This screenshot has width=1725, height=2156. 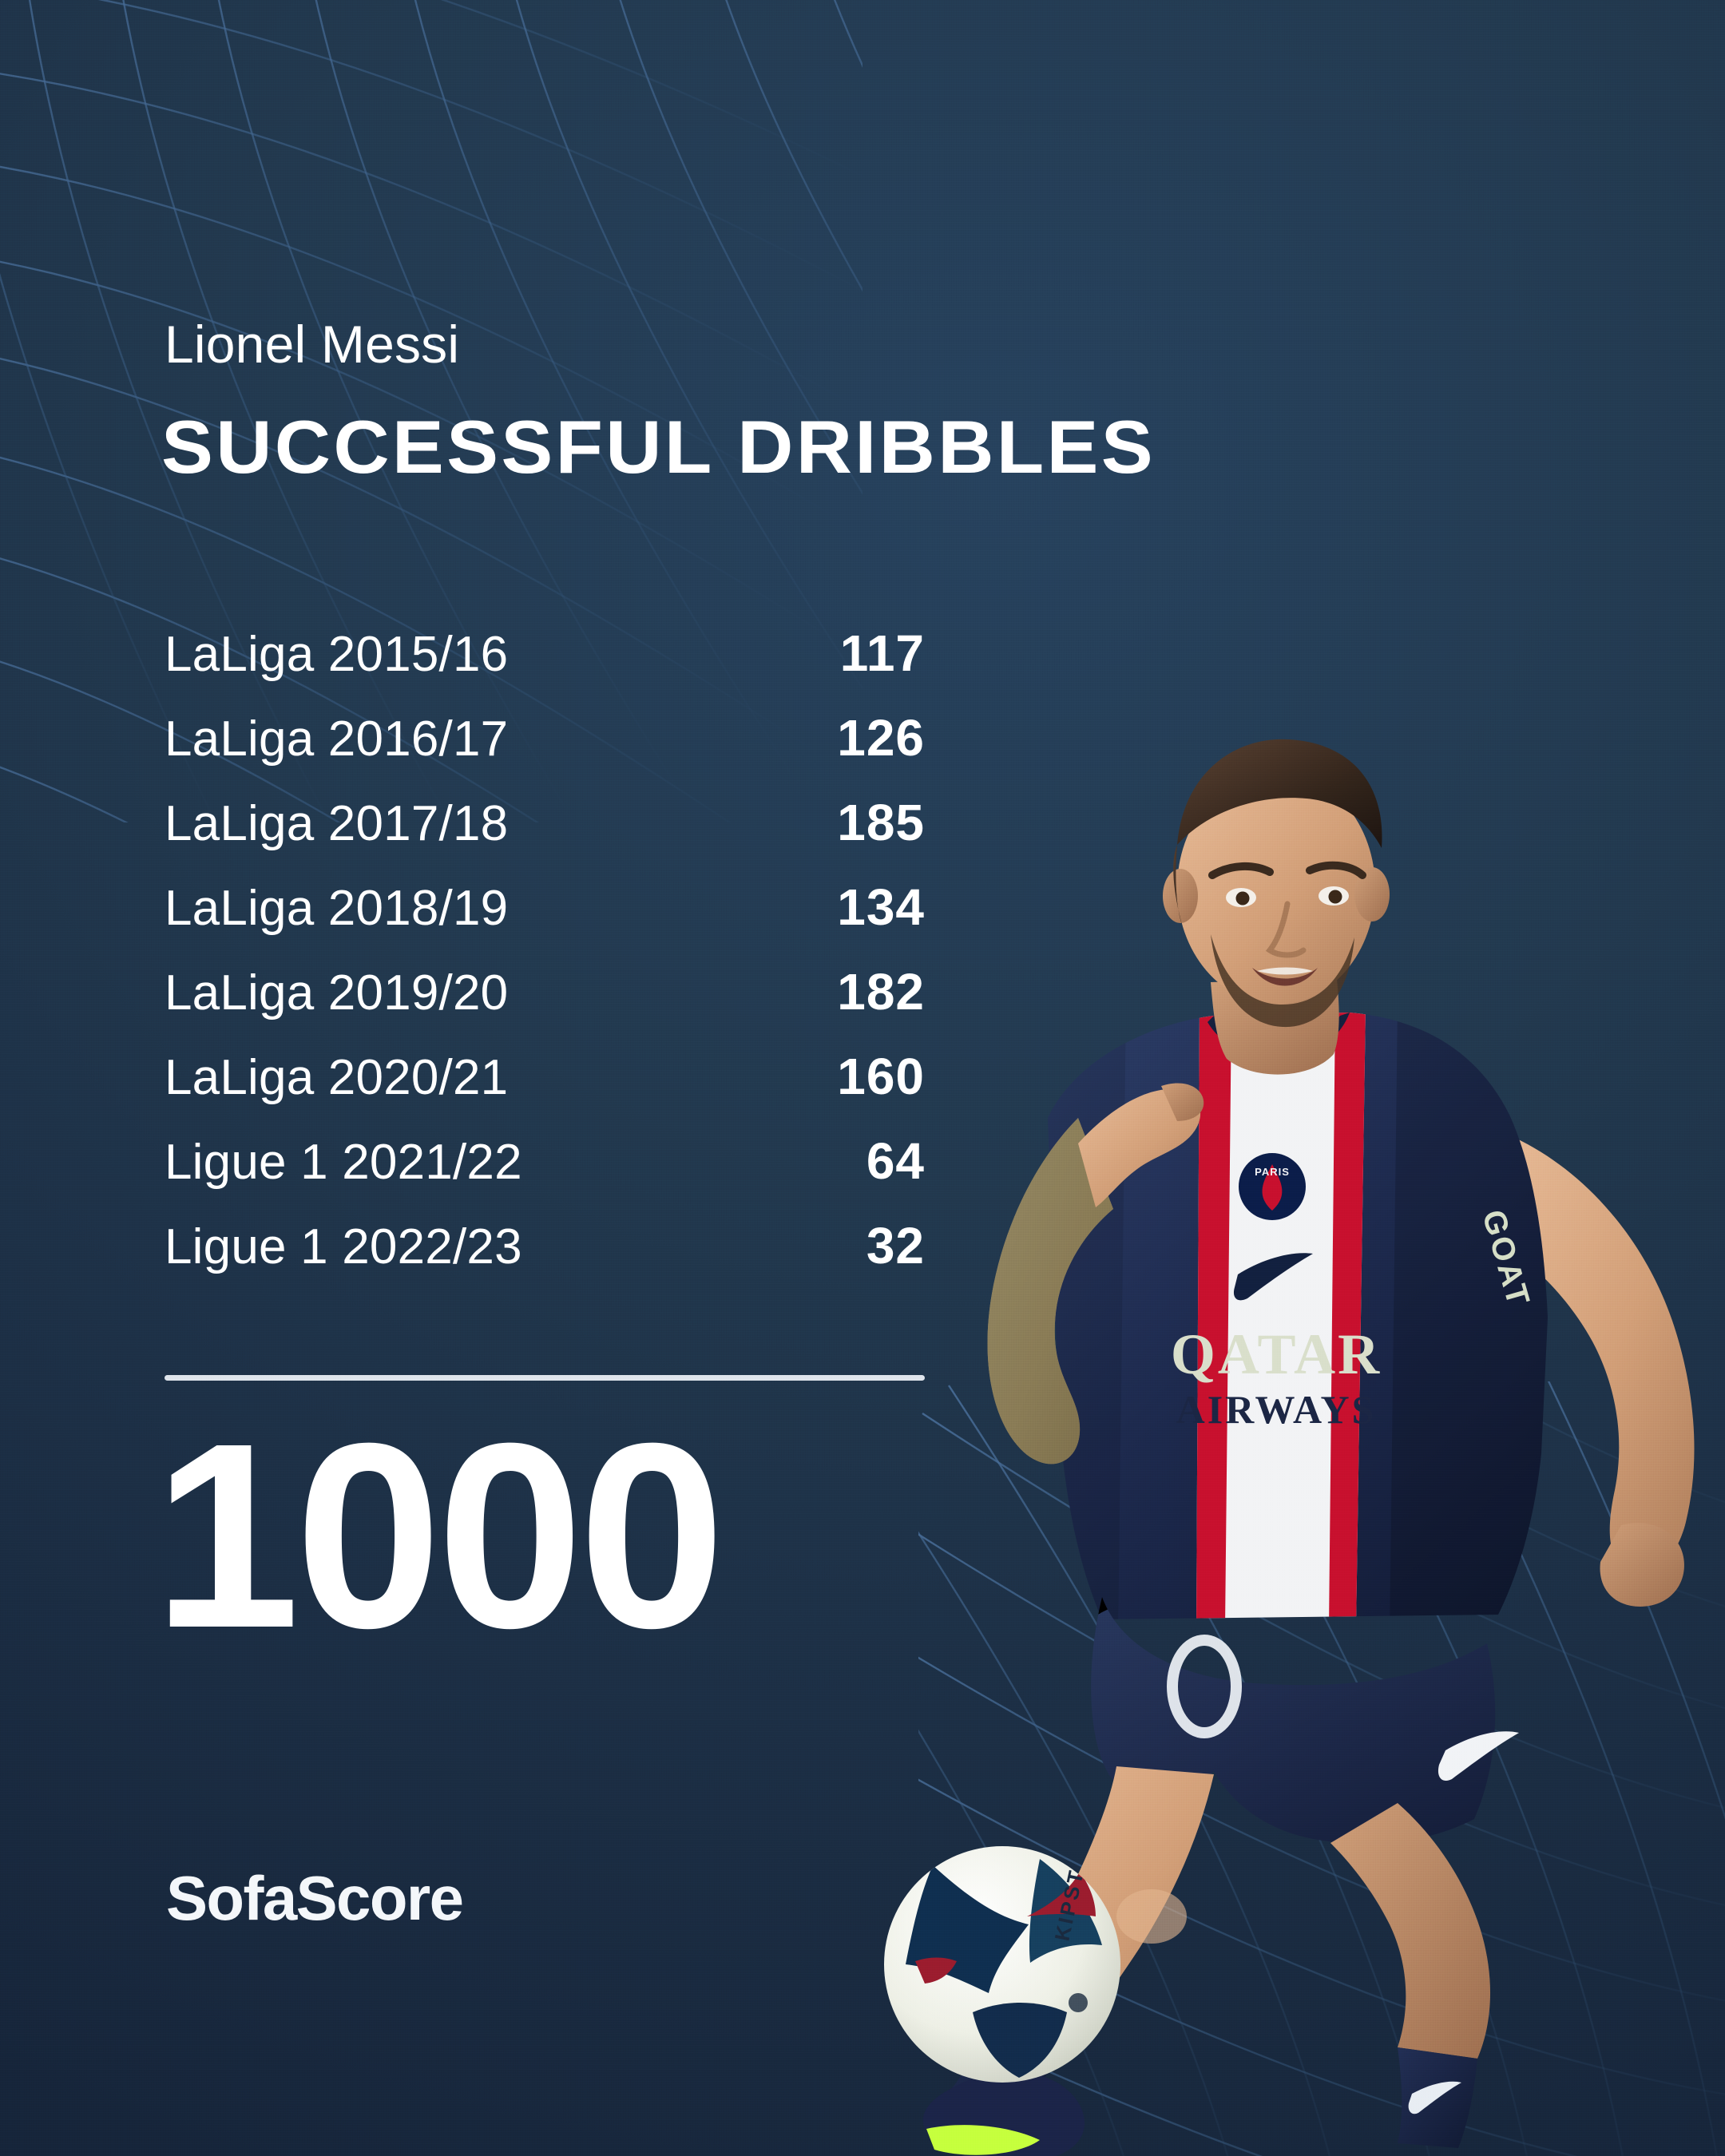 I want to click on total-value: 1000, so click(x=439, y=1535).